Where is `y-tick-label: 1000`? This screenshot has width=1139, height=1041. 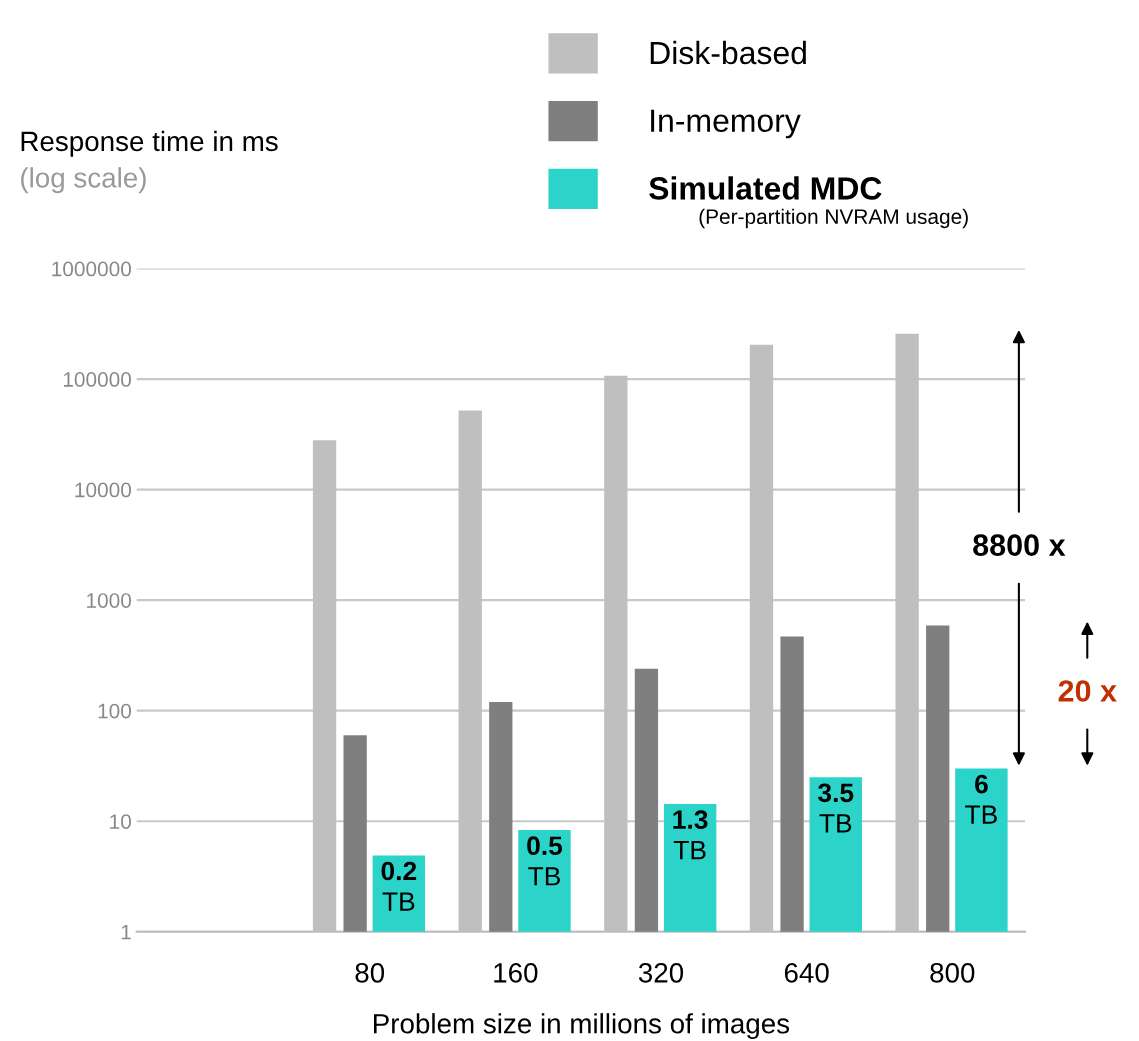
y-tick-label: 1000 is located at coordinates (109, 600).